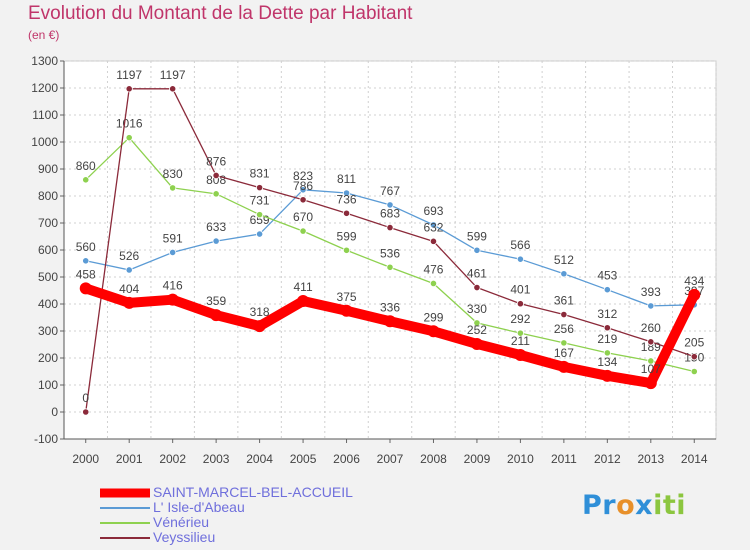  What do you see at coordinates (390, 214) in the screenshot?
I see `data-label: 683` at bounding box center [390, 214].